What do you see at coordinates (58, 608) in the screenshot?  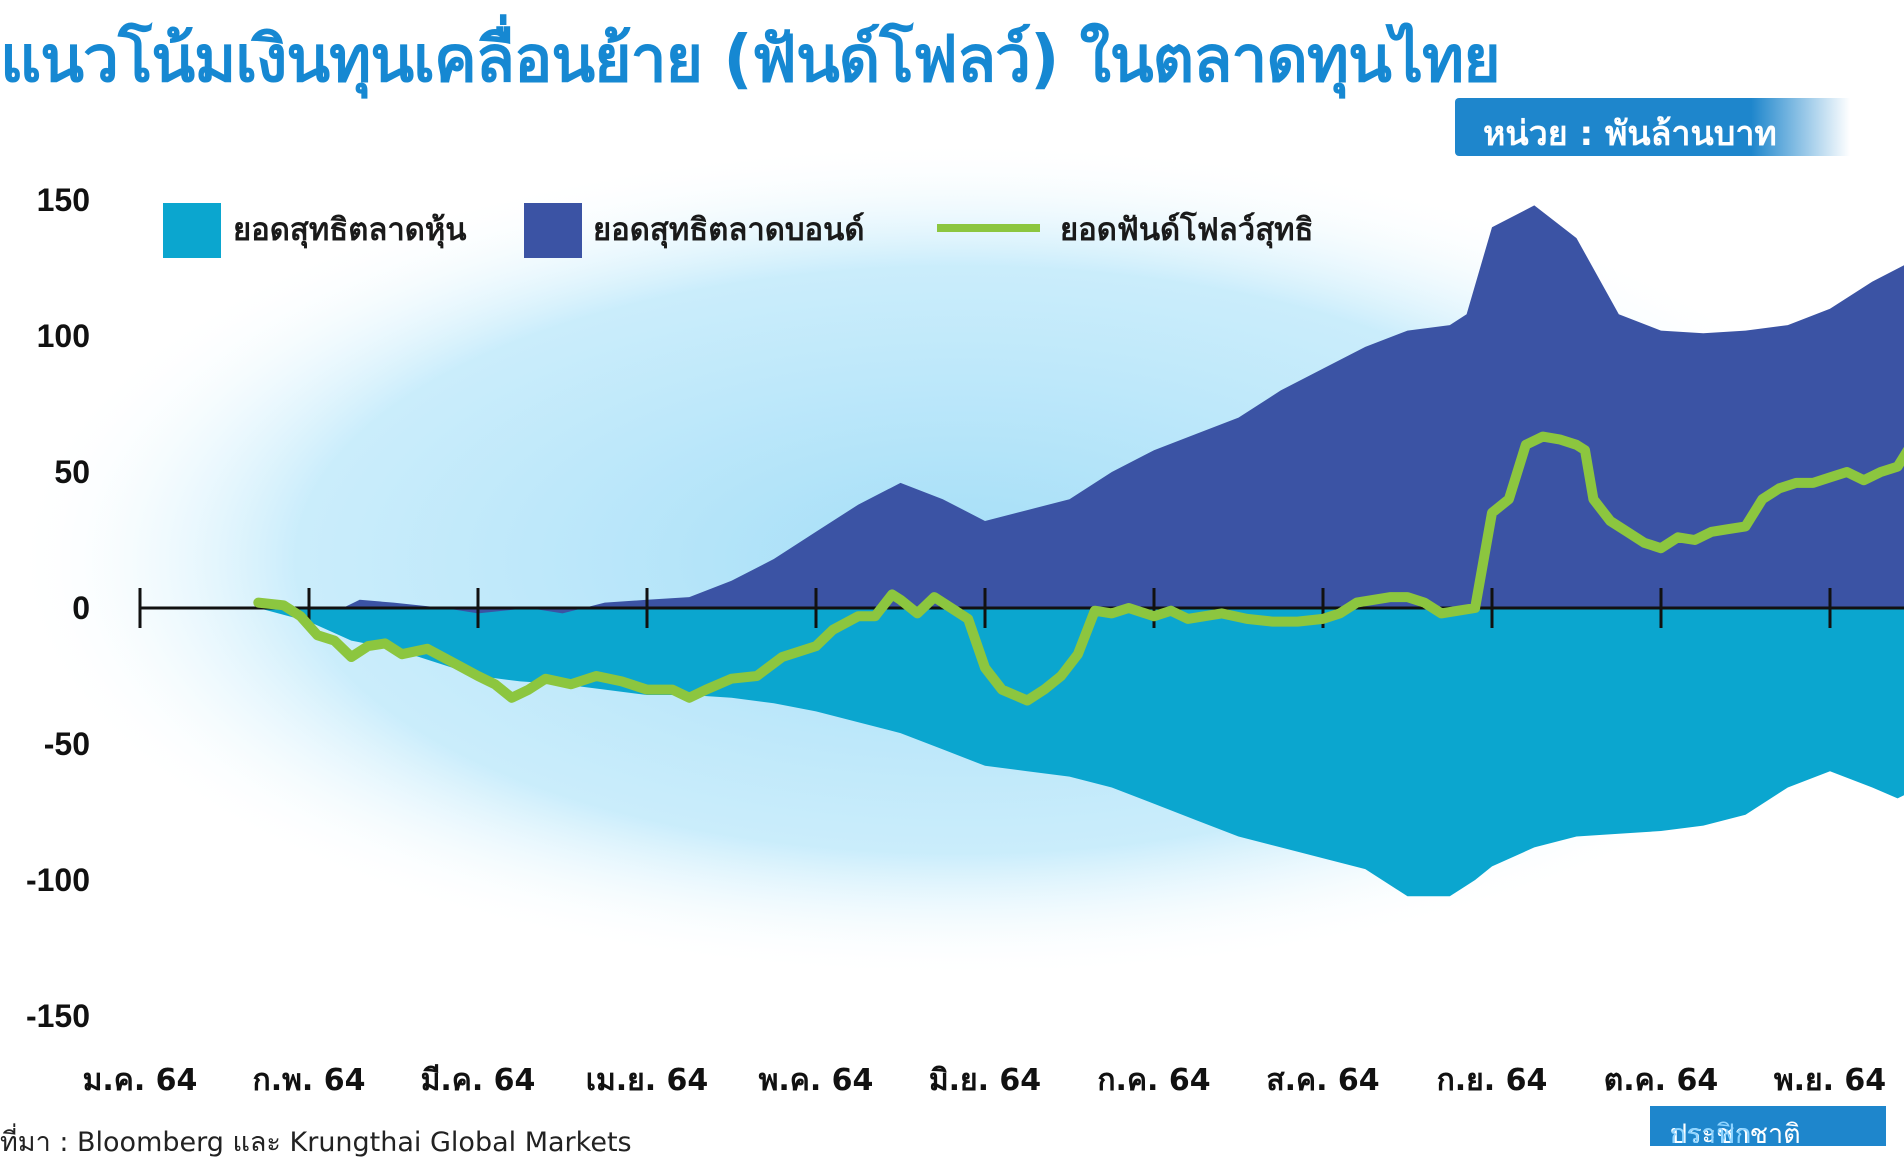 I see `y-axis: 150 100 50 0 -50 -100 -150` at bounding box center [58, 608].